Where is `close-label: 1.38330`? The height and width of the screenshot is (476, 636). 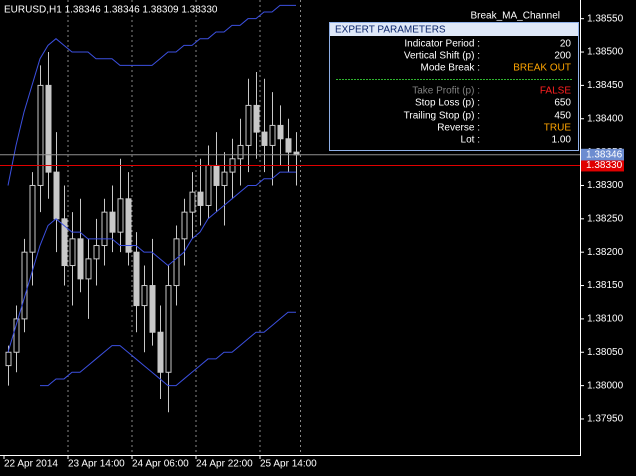 close-label: 1.38330 is located at coordinates (604, 165).